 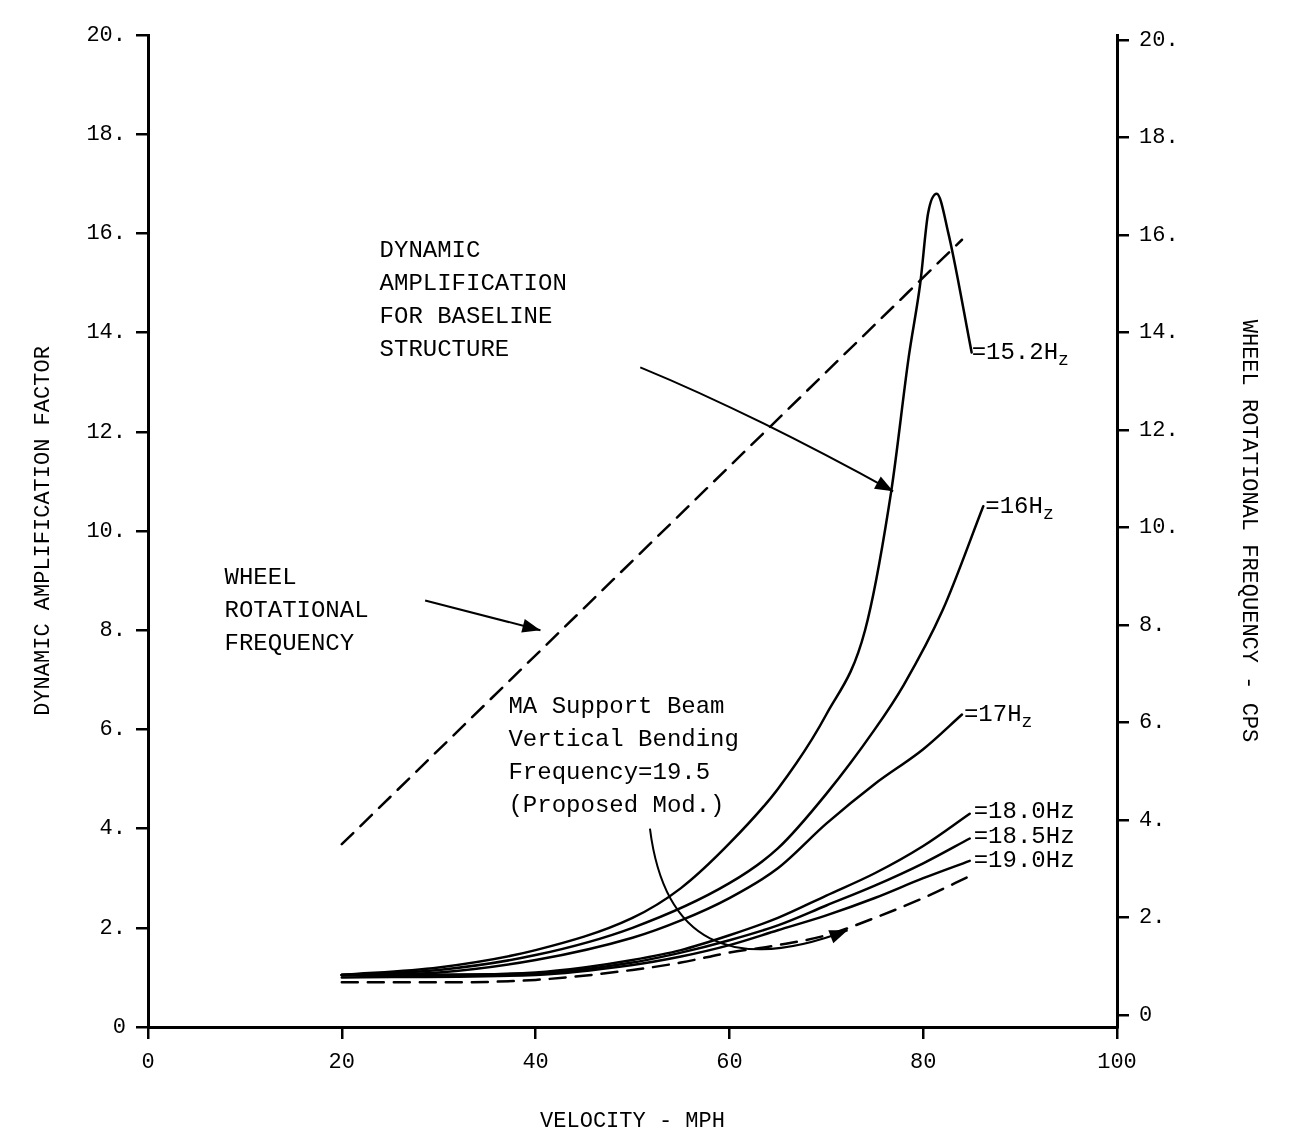 What do you see at coordinates (1152, 723) in the screenshot?
I see `y2-tick-label: 6.` at bounding box center [1152, 723].